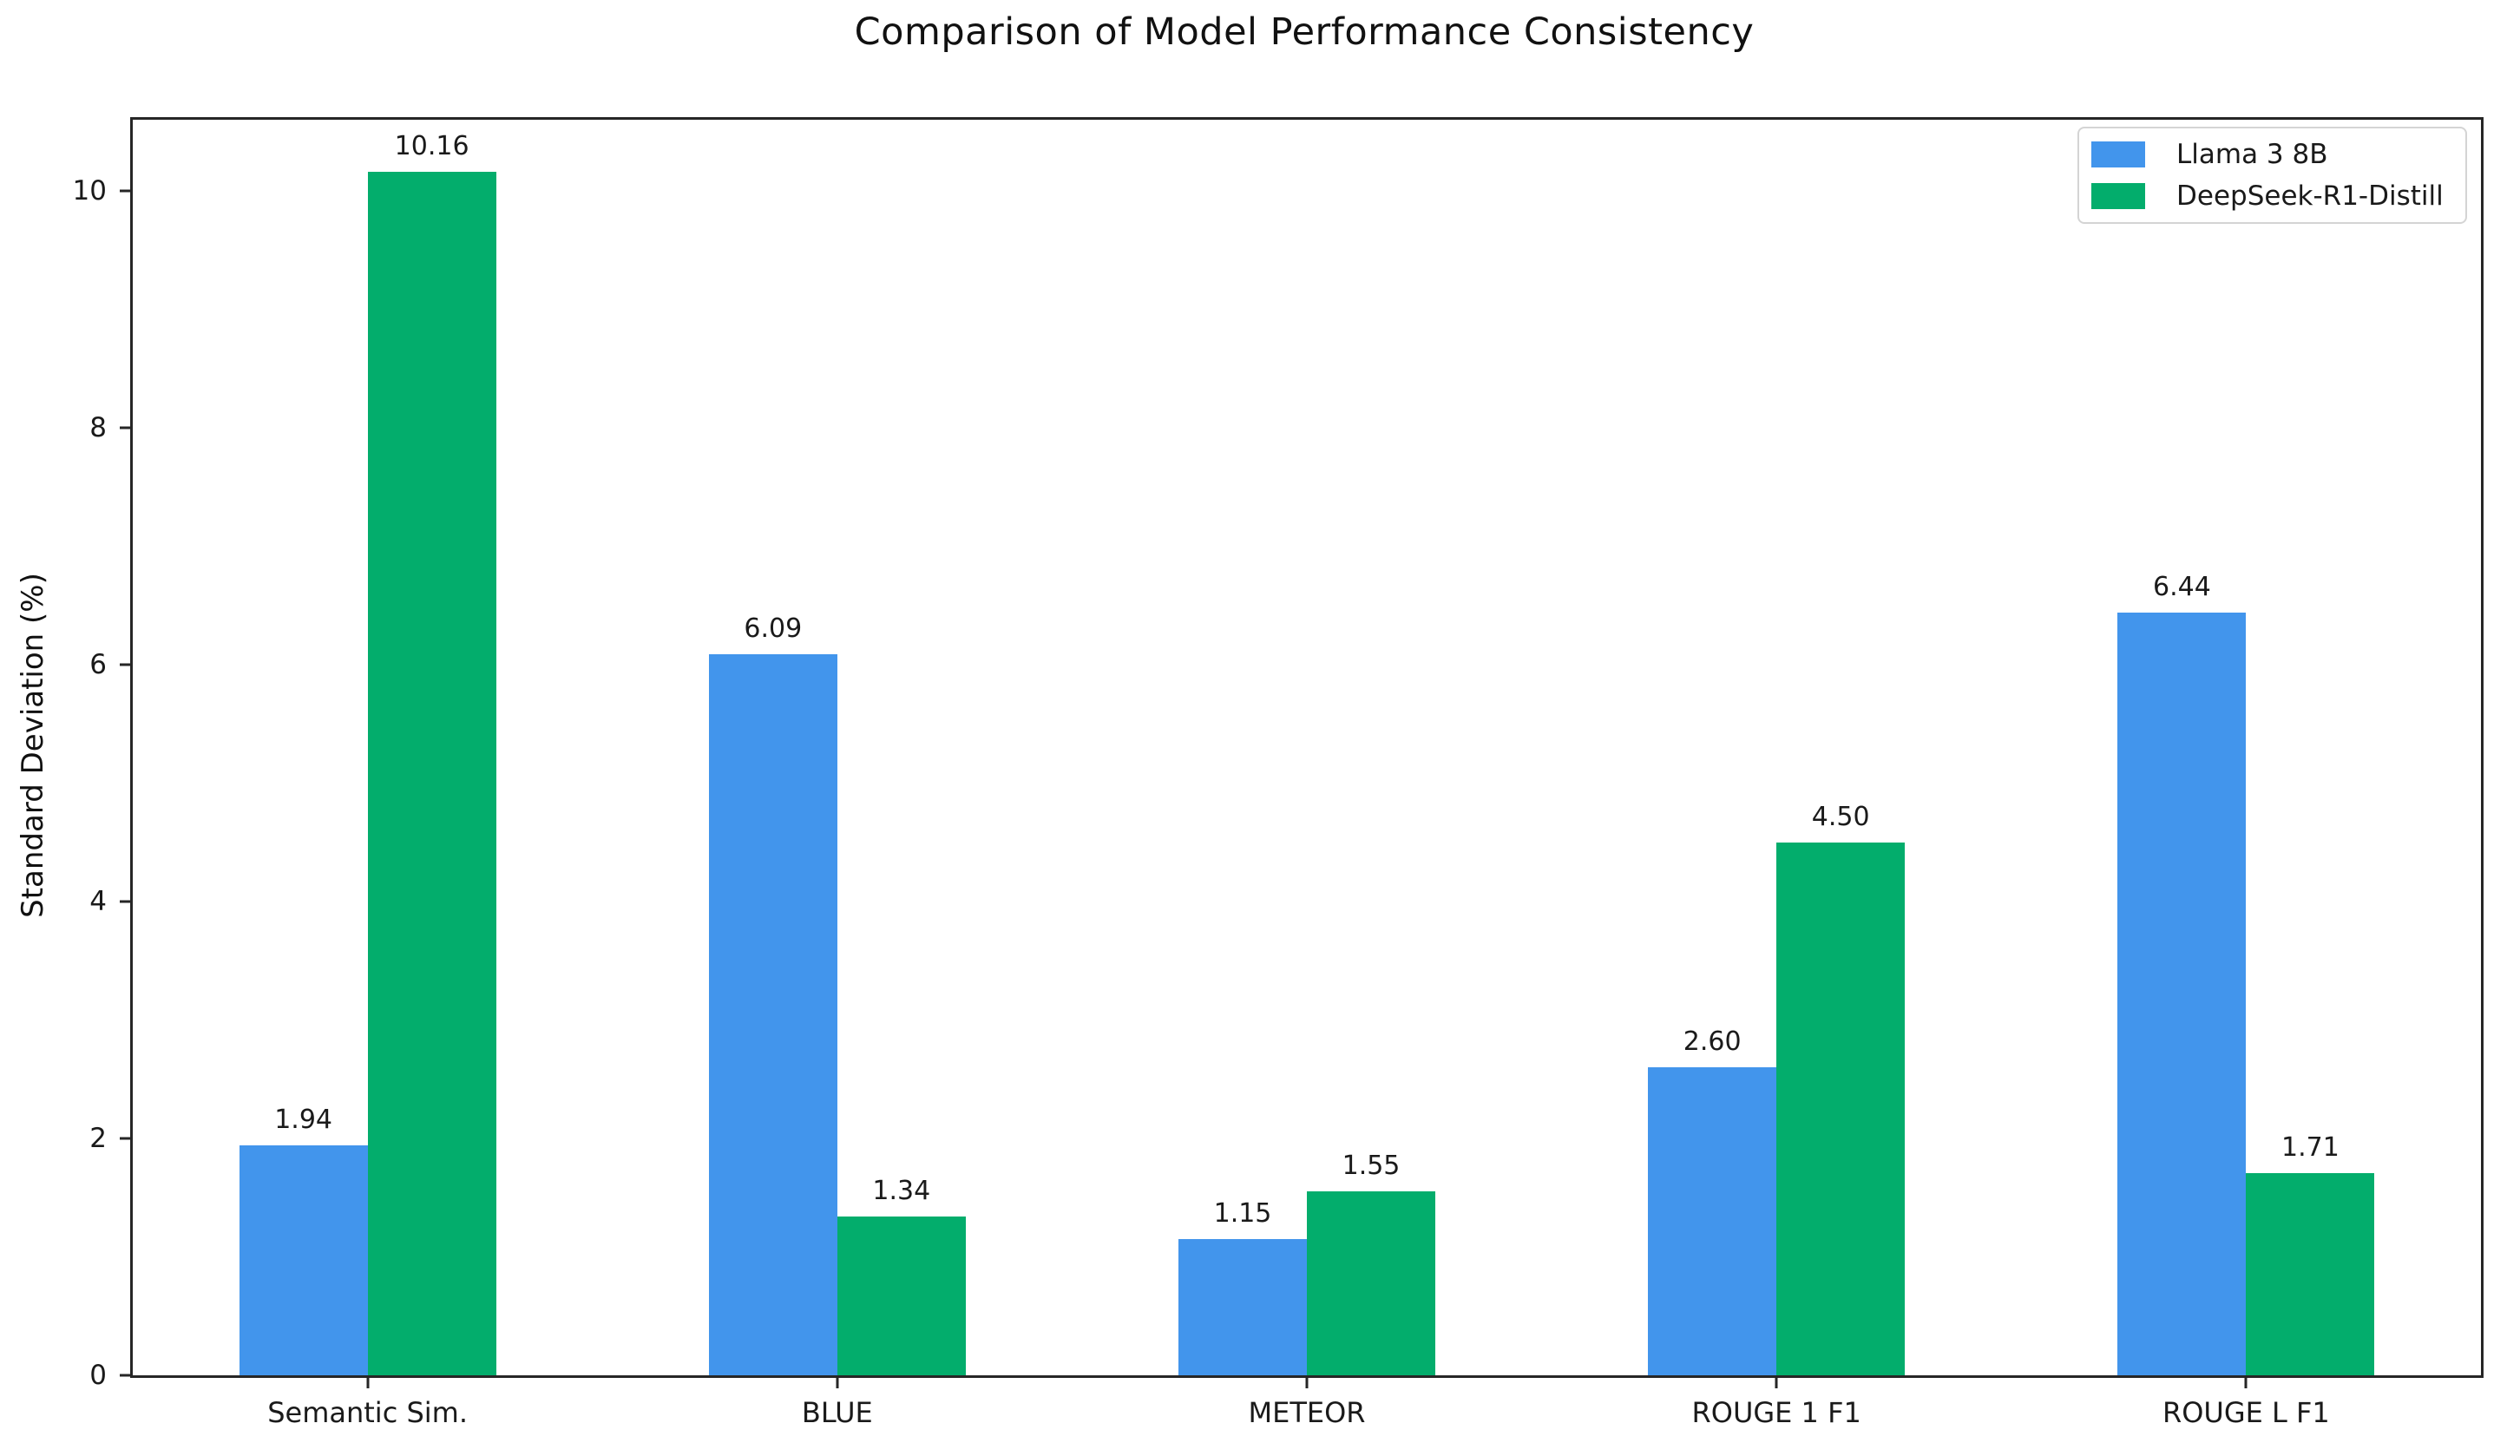 The width and height of the screenshot is (2520, 1456). Describe the element at coordinates (2181, 586) in the screenshot. I see `bar-value-label: 6.44` at that location.